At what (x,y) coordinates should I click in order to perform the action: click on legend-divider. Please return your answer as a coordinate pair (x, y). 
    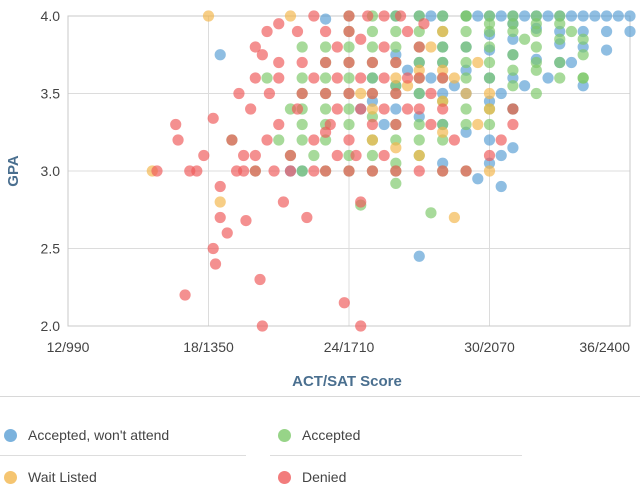
    Looking at the image, I should click on (123, 455).